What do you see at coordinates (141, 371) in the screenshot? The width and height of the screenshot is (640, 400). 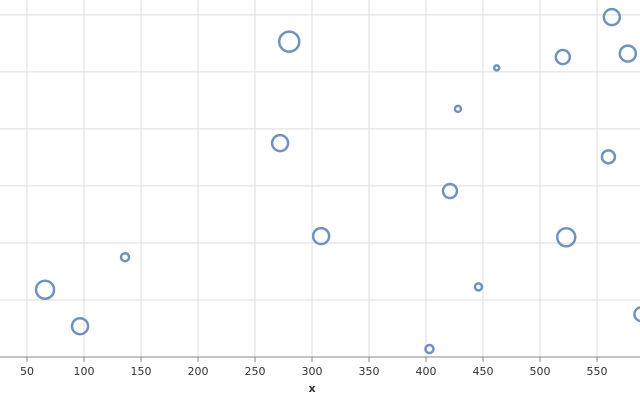 I see `x-tick-label: 150` at bounding box center [141, 371].